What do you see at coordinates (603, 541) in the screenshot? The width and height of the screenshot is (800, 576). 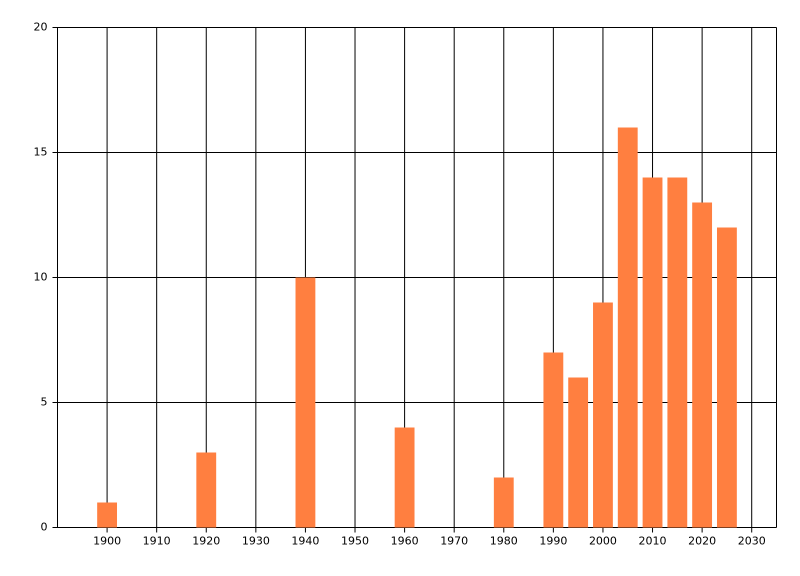 I see `x-tick-label: 2000` at bounding box center [603, 541].